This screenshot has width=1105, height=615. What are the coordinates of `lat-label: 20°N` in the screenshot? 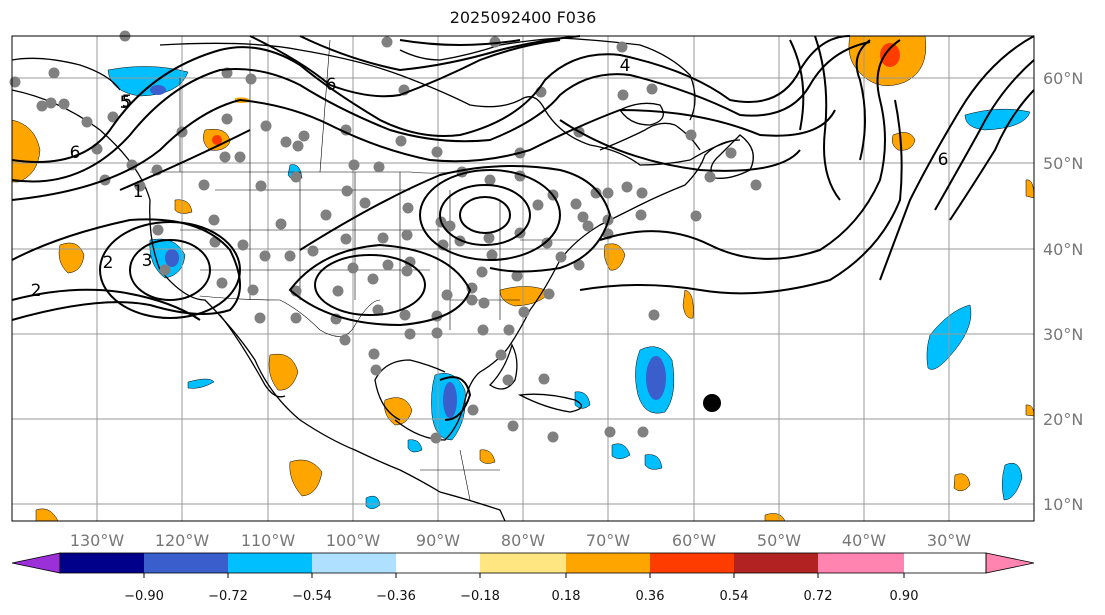 It's located at (1063, 419).